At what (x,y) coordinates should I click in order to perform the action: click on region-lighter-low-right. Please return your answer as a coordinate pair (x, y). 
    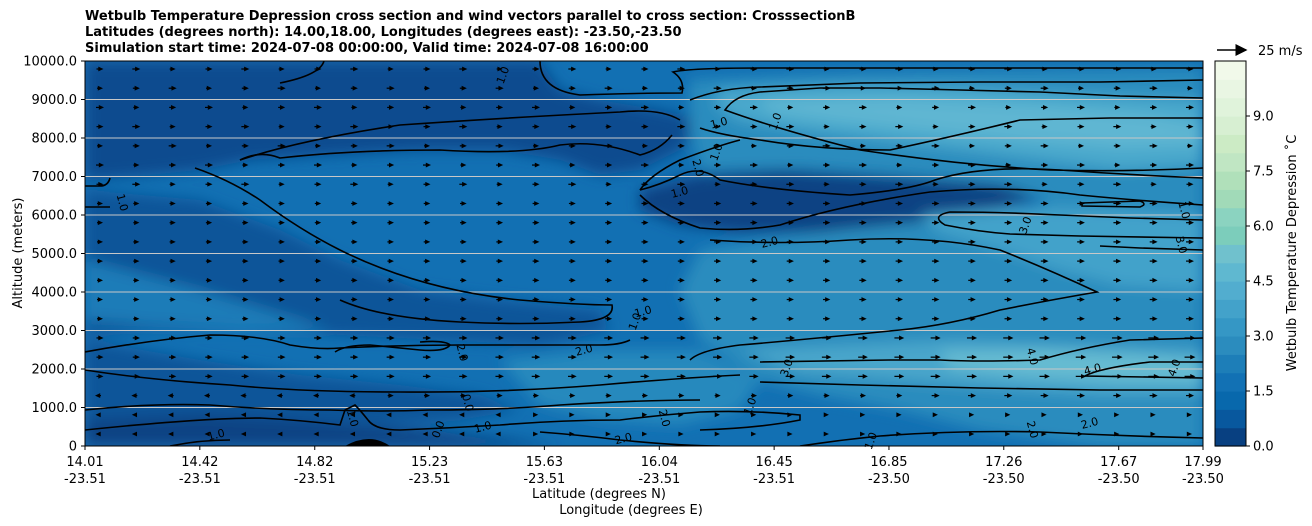
    Looking at the image, I should click on (1071, 366).